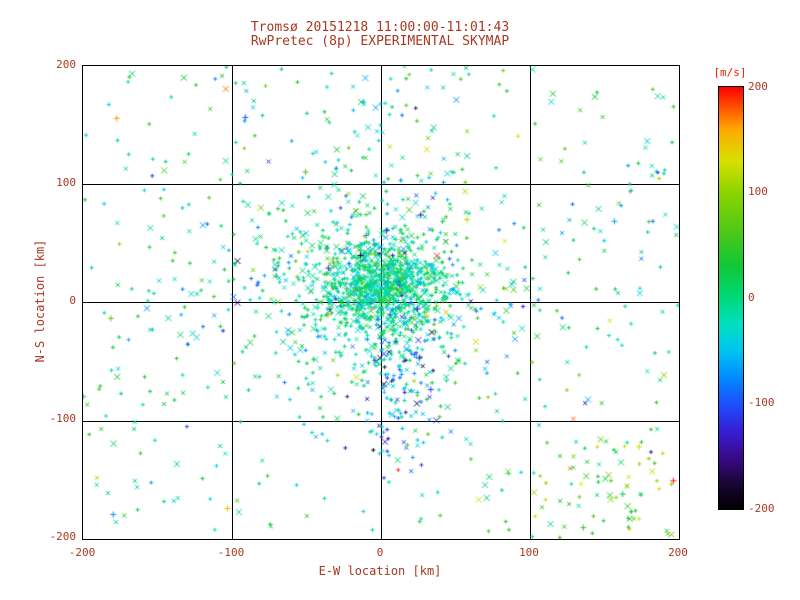  I want to click on colorbar-unit-label: [m/s], so click(730, 72).